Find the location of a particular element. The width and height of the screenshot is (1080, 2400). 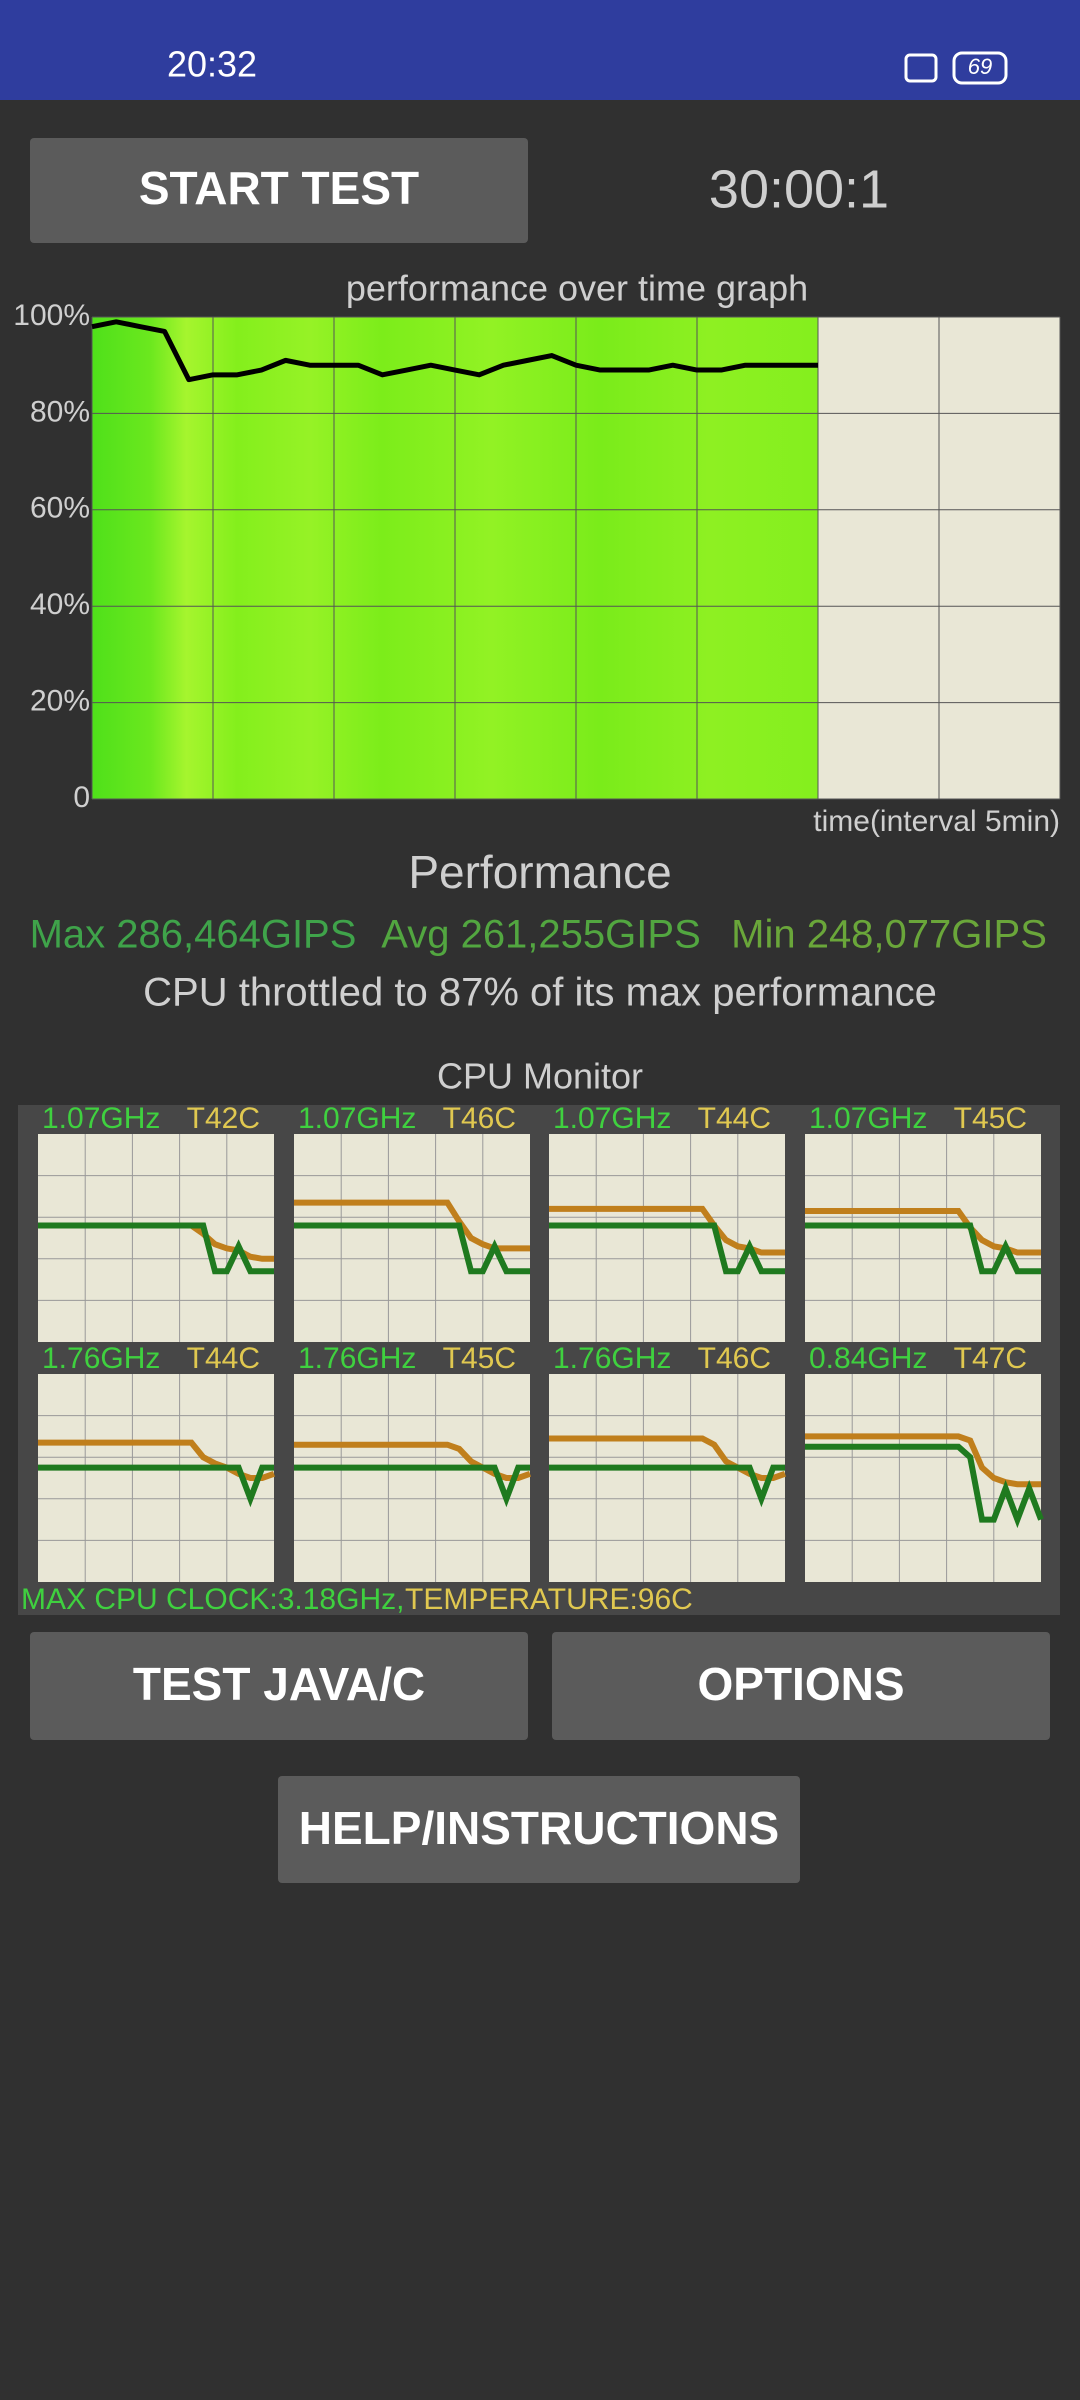

test-button is located at coordinates (279, 1686).